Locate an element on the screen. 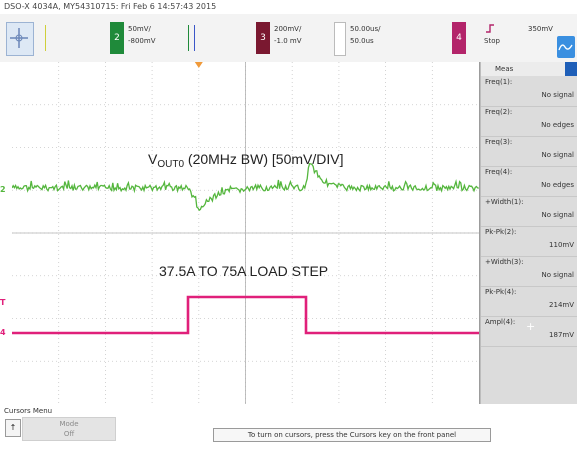 This screenshot has width=577, height=449. trigger-position-marker is located at coordinates (198, 65).